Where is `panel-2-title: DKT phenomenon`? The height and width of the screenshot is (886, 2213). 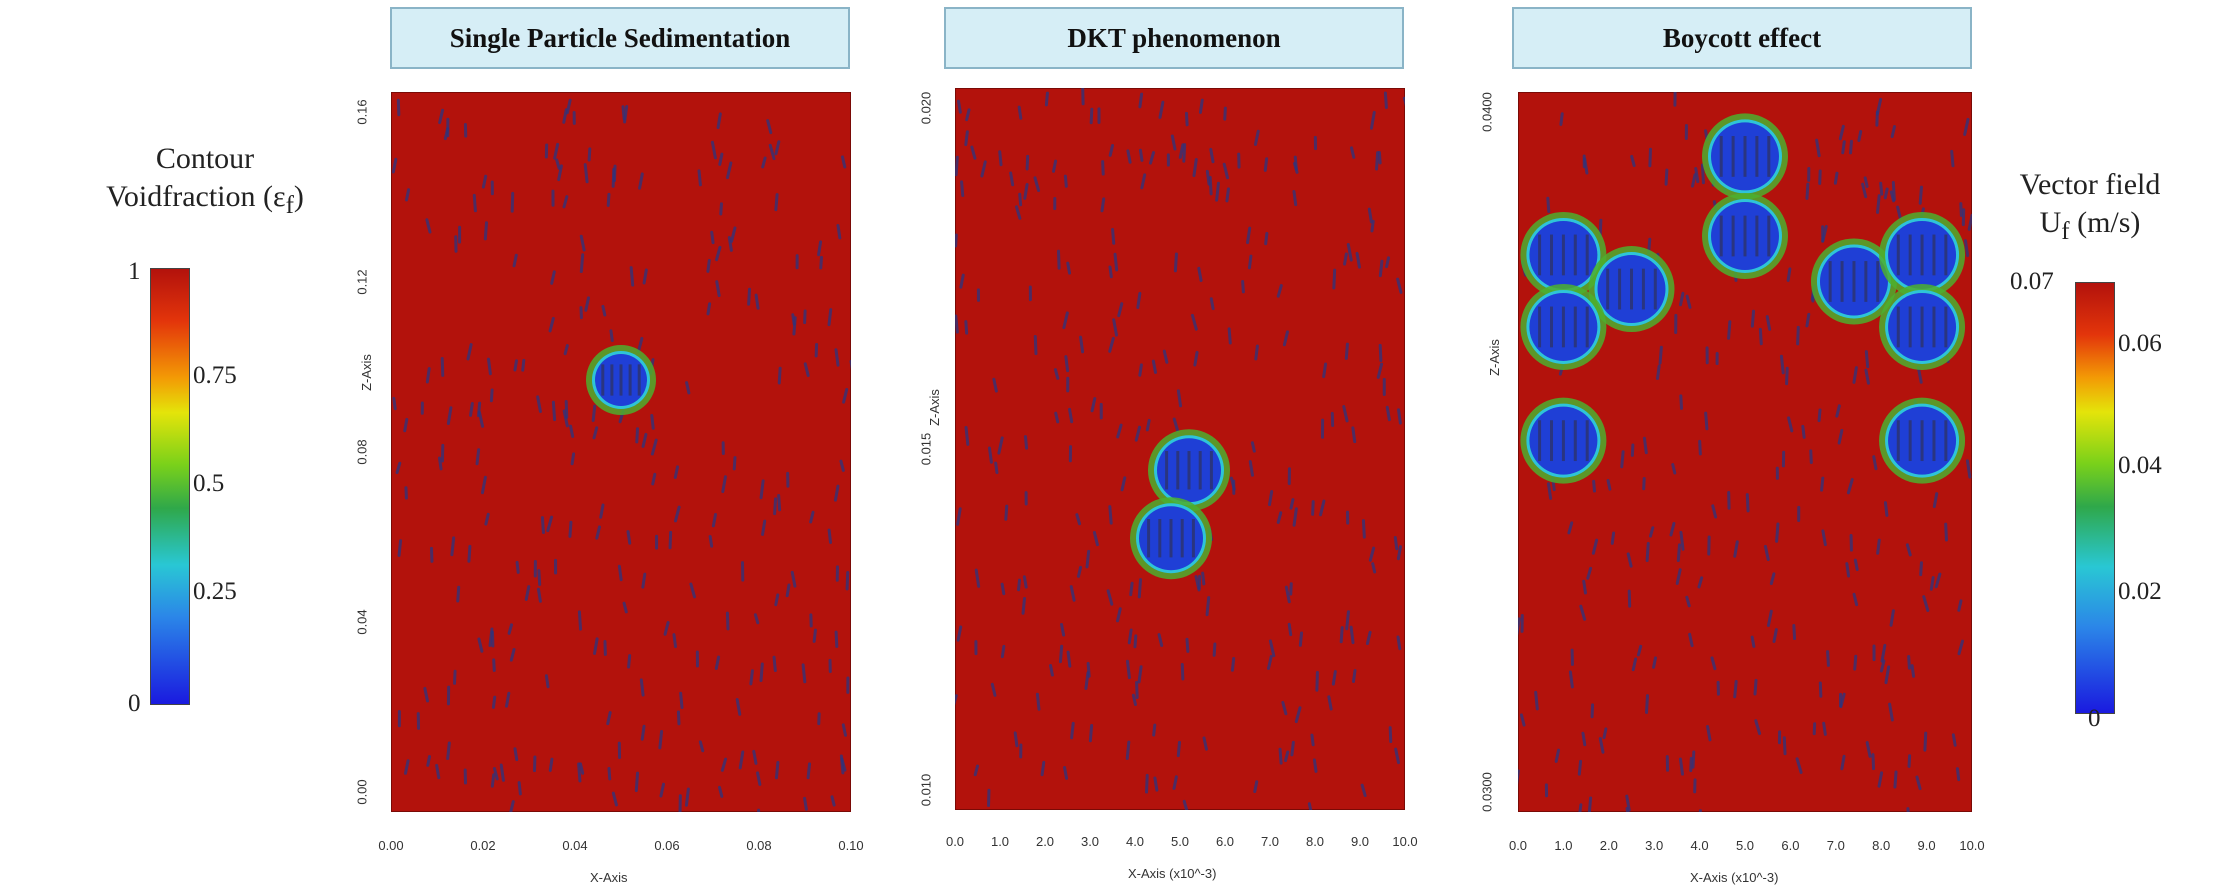 panel-2-title: DKT phenomenon is located at coordinates (1174, 38).